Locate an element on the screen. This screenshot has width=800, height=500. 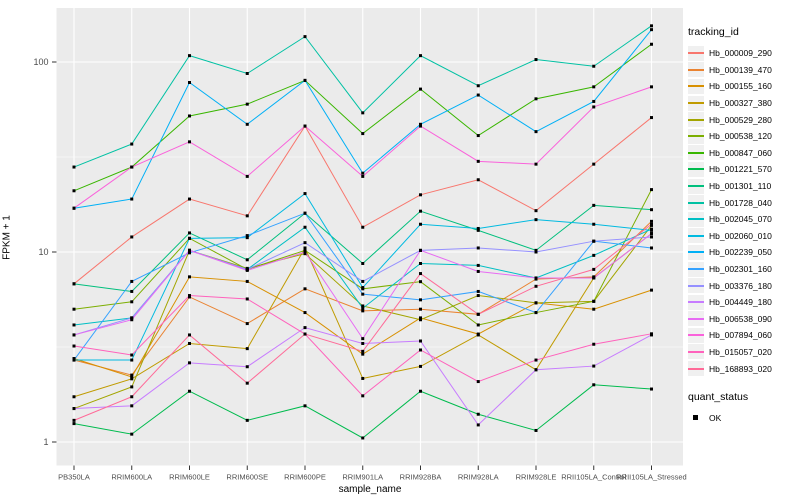
legend-entry-Hb_015057_020: Hb_015057_020 is located at coordinates (744, 352).